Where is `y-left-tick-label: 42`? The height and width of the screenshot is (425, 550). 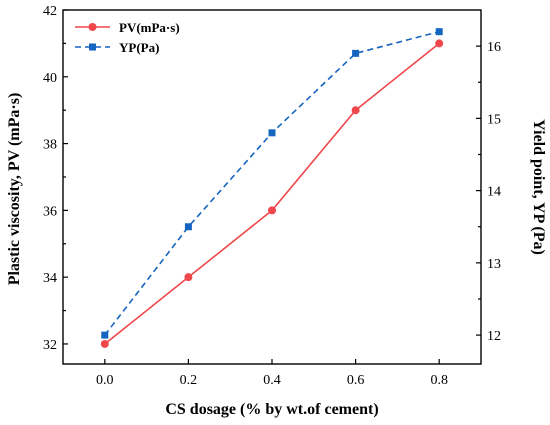 y-left-tick-label: 42 is located at coordinates (50, 11).